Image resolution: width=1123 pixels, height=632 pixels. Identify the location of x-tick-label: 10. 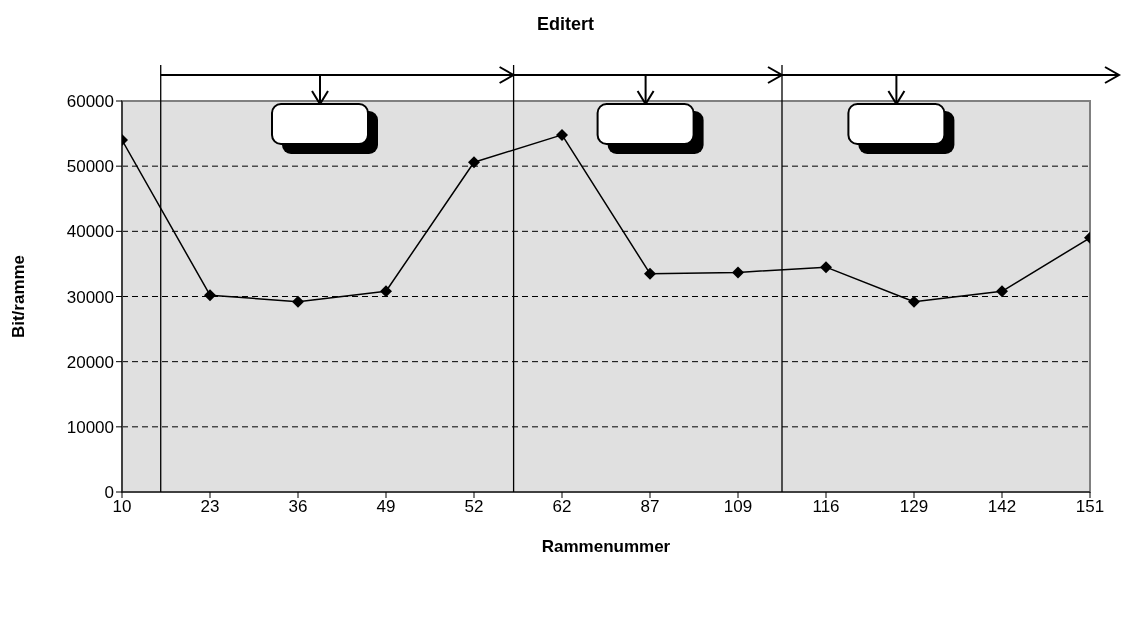
(122, 507).